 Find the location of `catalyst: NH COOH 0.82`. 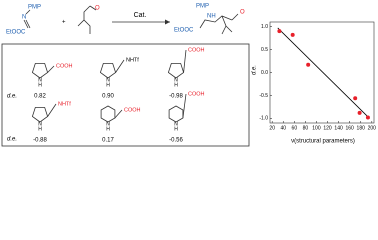

catalyst: NH COOH 0.82 is located at coordinates (52, 81).